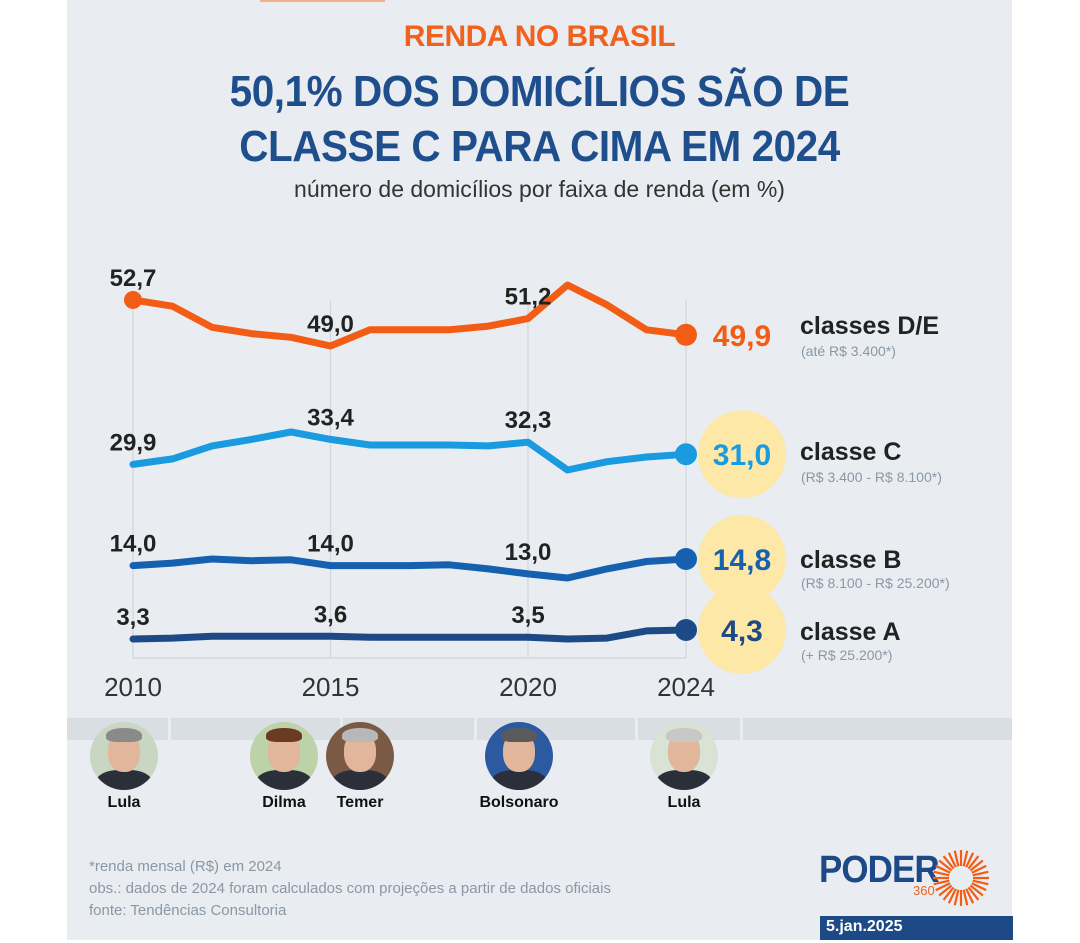  Describe the element at coordinates (851, 560) in the screenshot. I see `legend-name-b: classe B` at that location.